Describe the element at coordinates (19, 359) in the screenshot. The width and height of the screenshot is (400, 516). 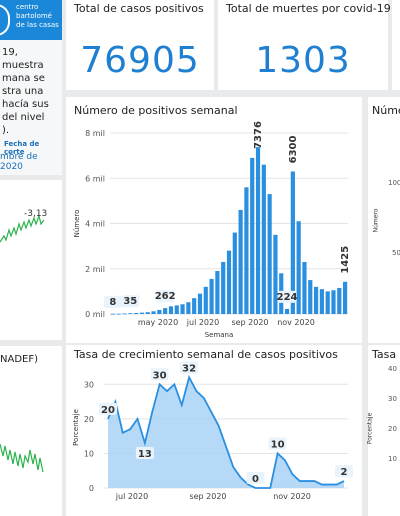
I see `left-section-title: NADEF)` at that location.